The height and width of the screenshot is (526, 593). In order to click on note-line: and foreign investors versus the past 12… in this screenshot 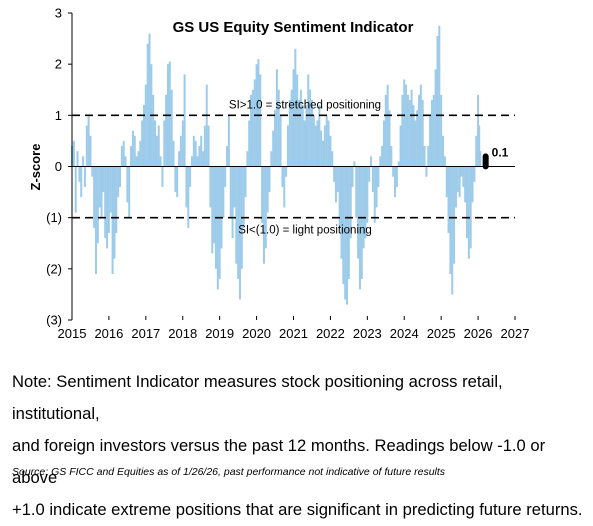, I will do `click(279, 461)`.